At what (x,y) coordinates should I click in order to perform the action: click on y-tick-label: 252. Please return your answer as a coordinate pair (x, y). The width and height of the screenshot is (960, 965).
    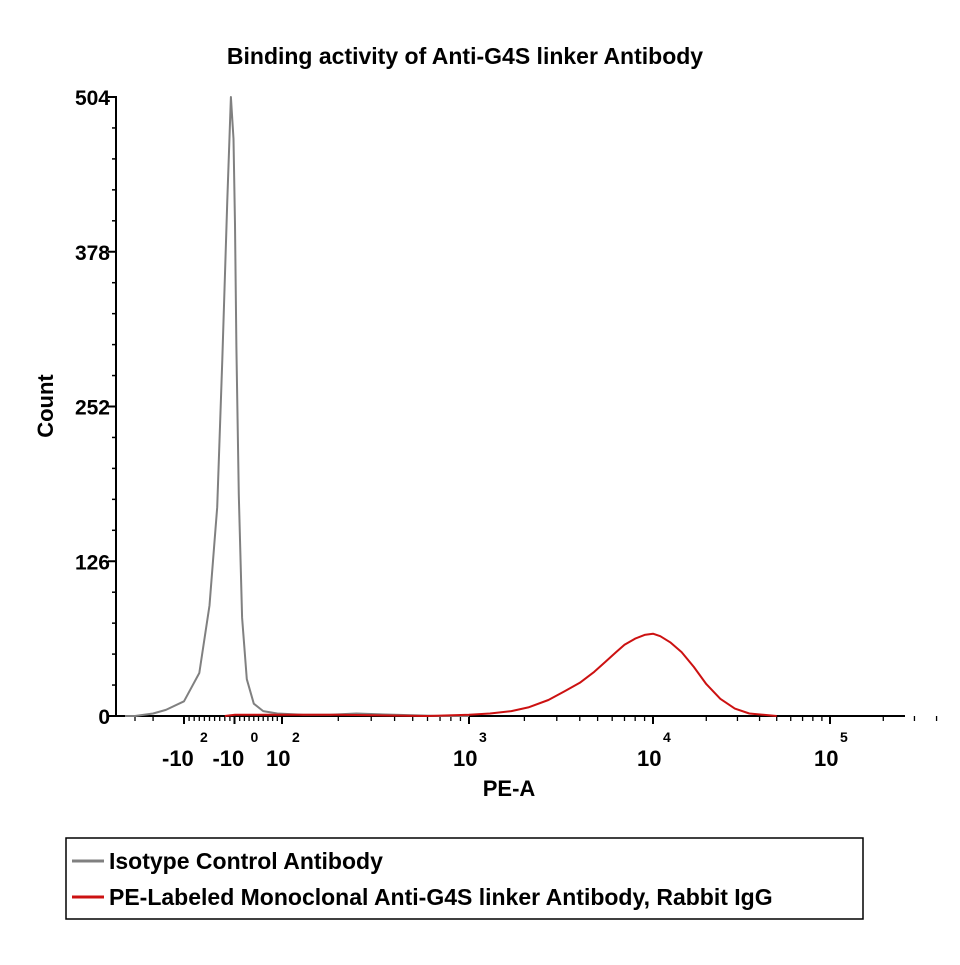
    Looking at the image, I should click on (92, 408).